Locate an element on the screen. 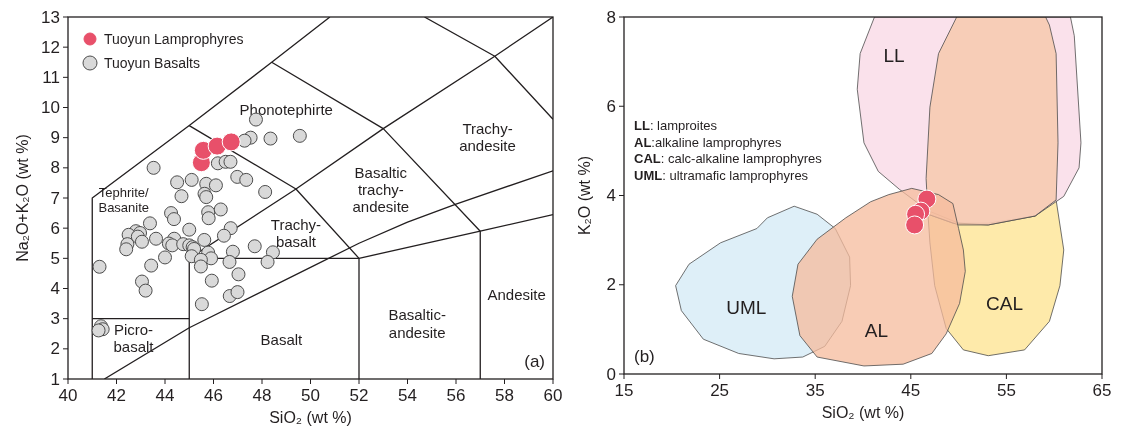  annotation: Picro- basalt is located at coordinates (134, 337).